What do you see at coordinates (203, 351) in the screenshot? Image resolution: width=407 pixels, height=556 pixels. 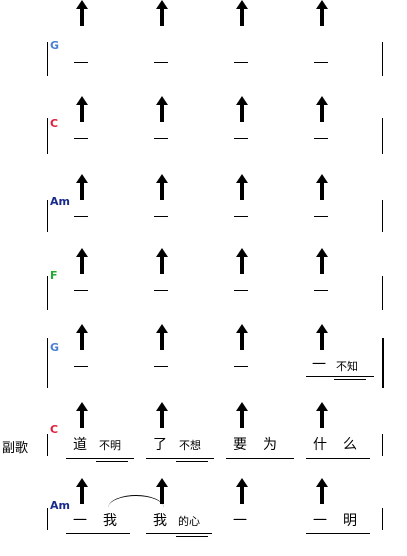 I see `measure-row-5: G 一 不知` at bounding box center [203, 351].